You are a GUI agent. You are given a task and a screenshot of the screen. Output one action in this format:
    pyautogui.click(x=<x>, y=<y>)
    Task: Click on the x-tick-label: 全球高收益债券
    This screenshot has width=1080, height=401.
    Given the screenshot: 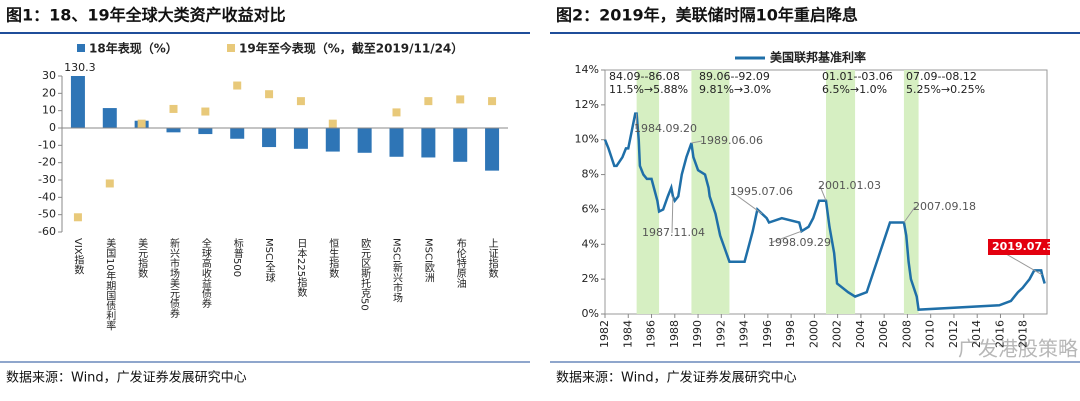 What is the action you would take?
    pyautogui.click(x=205, y=273)
    